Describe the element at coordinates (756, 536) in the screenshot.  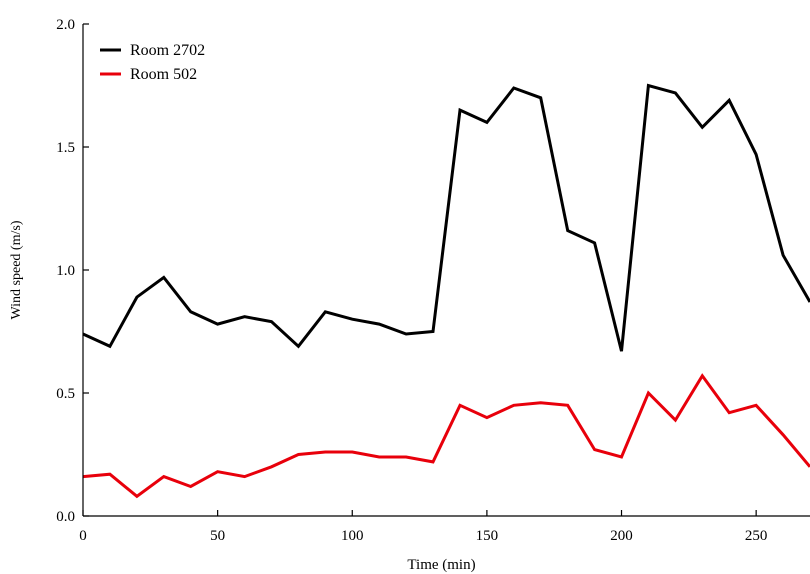
I see `x-tick-label: 250` at that location.